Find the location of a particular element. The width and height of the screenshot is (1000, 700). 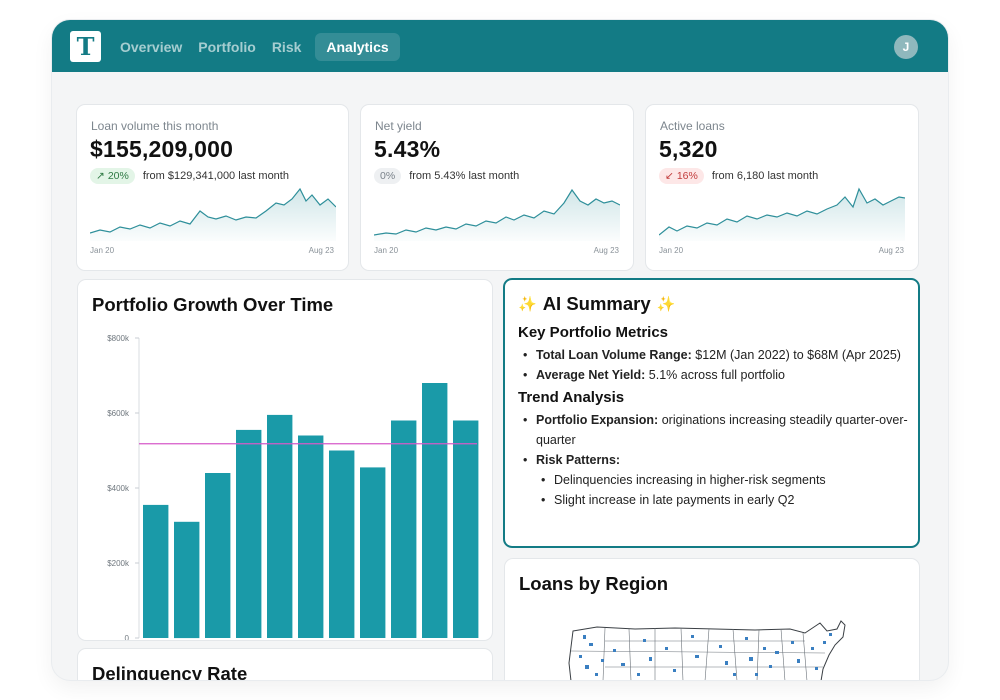

kpi-comparison: ↗ 20% from $129,341,000 last month is located at coordinates (189, 176).